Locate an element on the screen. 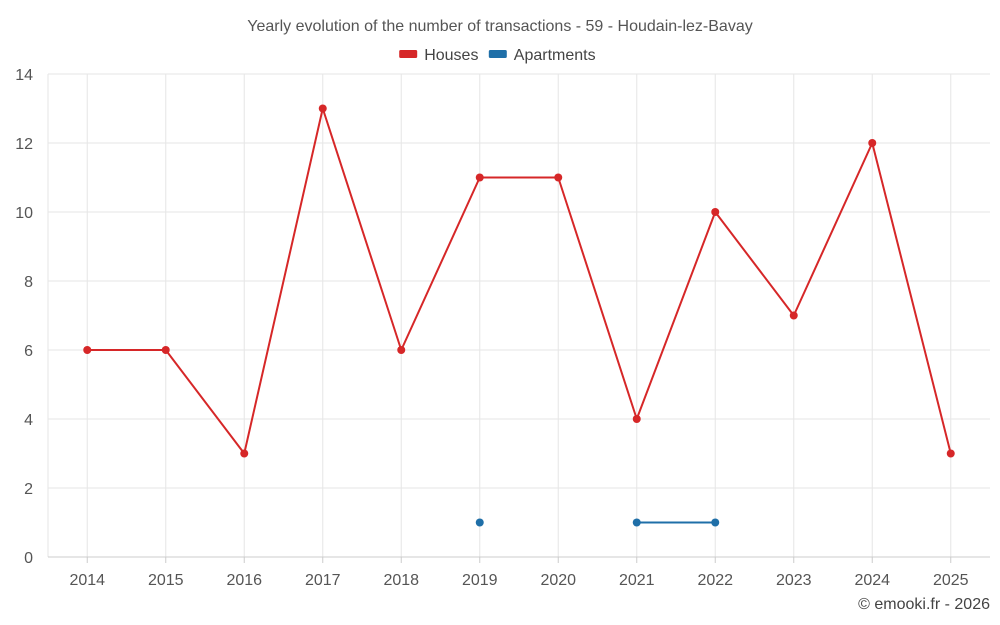  legend-swatch-apartments is located at coordinates (497, 54).